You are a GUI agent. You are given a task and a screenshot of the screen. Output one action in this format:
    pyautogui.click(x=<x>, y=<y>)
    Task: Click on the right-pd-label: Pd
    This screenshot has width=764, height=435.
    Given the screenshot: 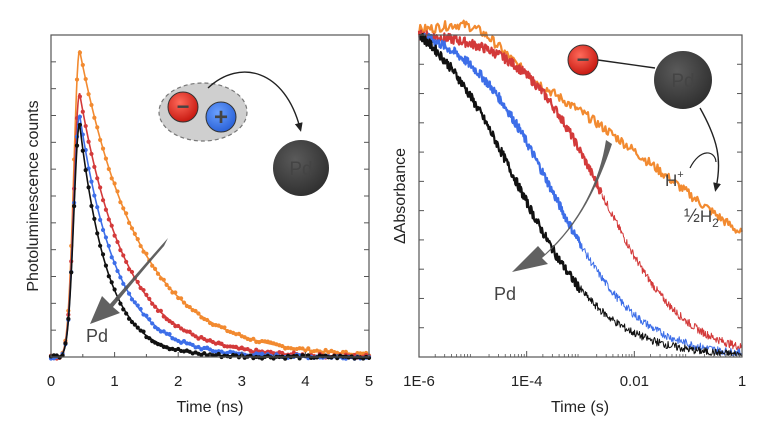 What is the action you would take?
    pyautogui.click(x=682, y=81)
    